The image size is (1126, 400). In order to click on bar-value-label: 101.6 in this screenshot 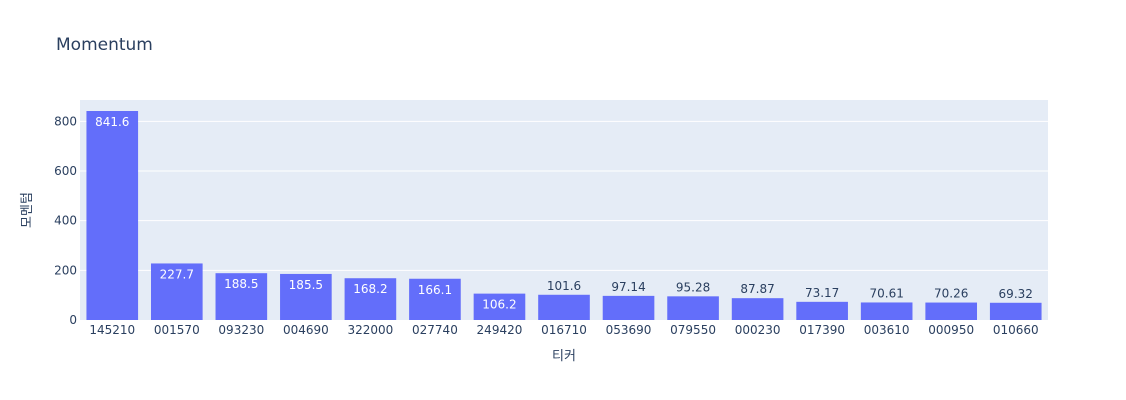, I will do `click(564, 286)`.